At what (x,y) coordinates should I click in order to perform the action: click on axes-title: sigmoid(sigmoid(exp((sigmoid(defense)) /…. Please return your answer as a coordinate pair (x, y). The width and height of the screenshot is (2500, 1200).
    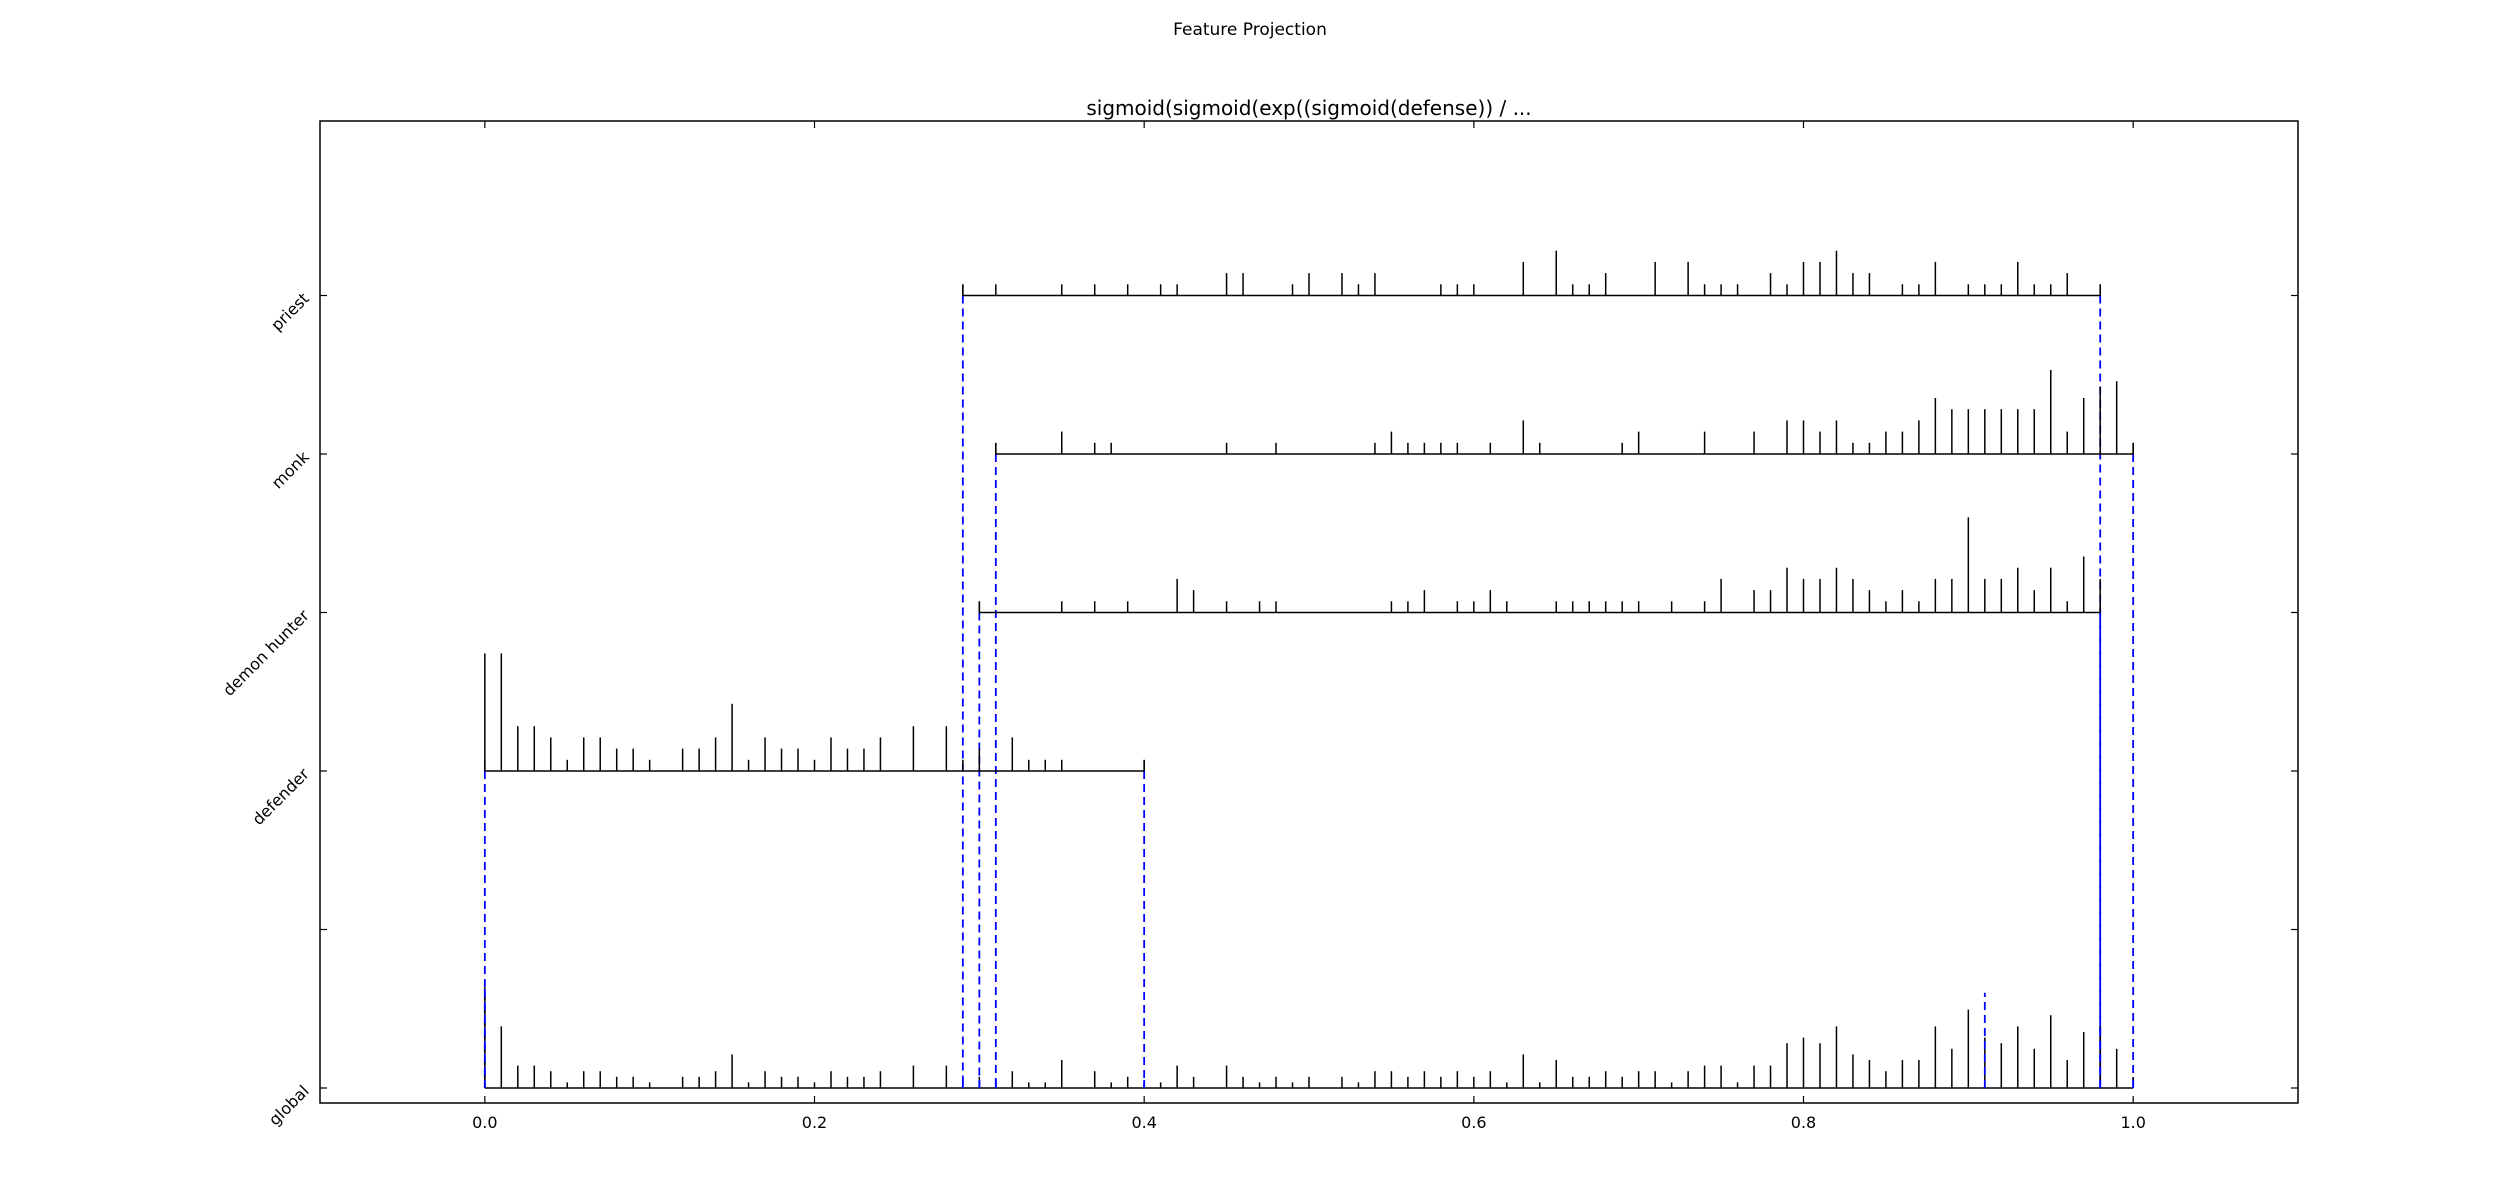
    Looking at the image, I should click on (1308, 108).